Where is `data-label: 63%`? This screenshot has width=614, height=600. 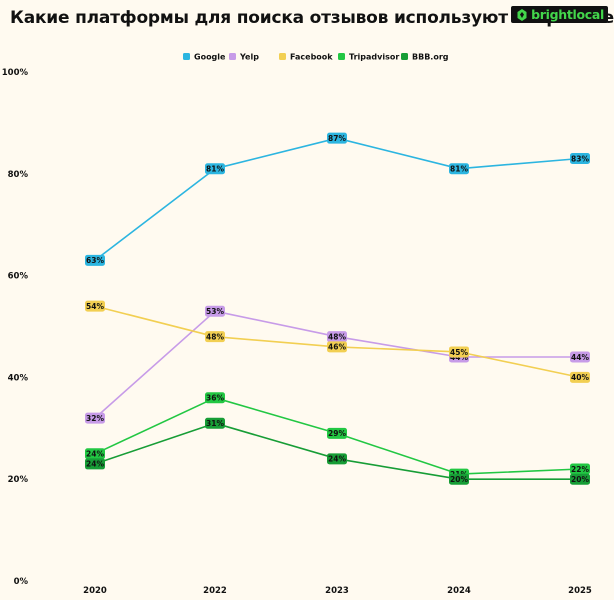 data-label: 63% is located at coordinates (95, 260).